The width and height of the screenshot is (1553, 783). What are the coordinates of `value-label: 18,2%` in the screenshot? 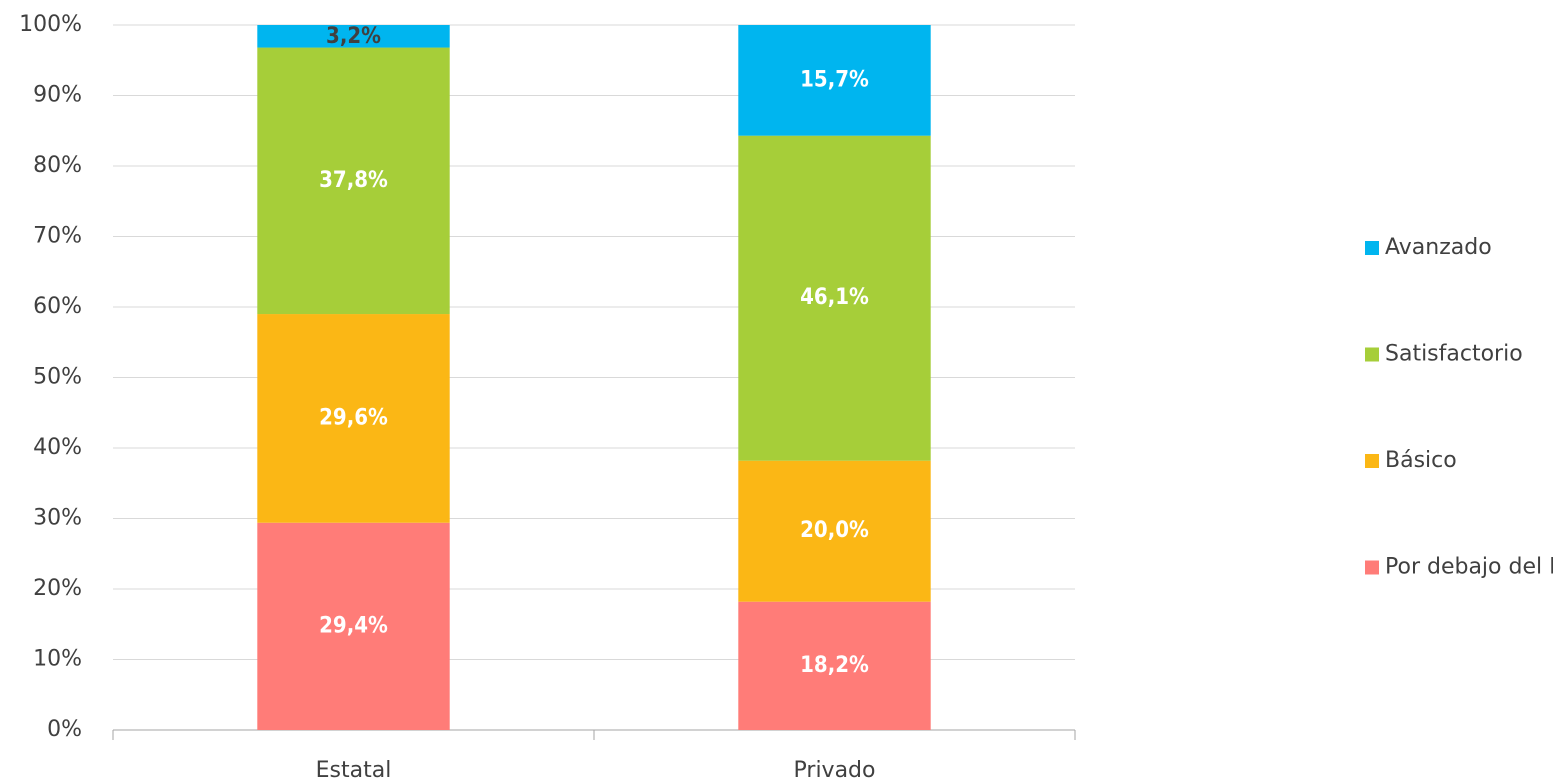 It's located at (834, 665).